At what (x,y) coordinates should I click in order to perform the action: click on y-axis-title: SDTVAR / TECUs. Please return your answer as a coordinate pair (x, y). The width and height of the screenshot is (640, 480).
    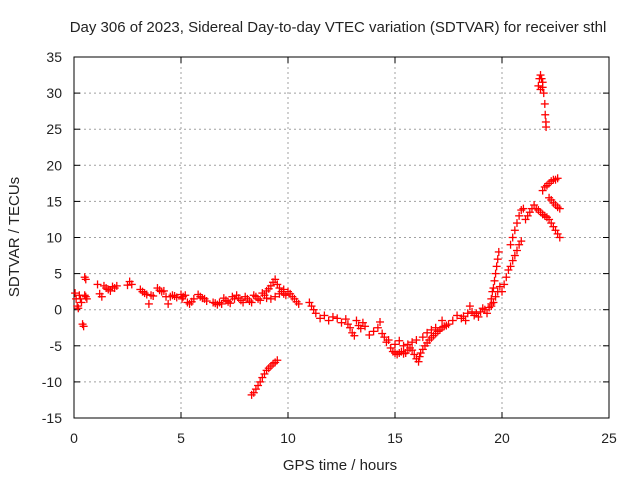
    Looking at the image, I should click on (14, 237).